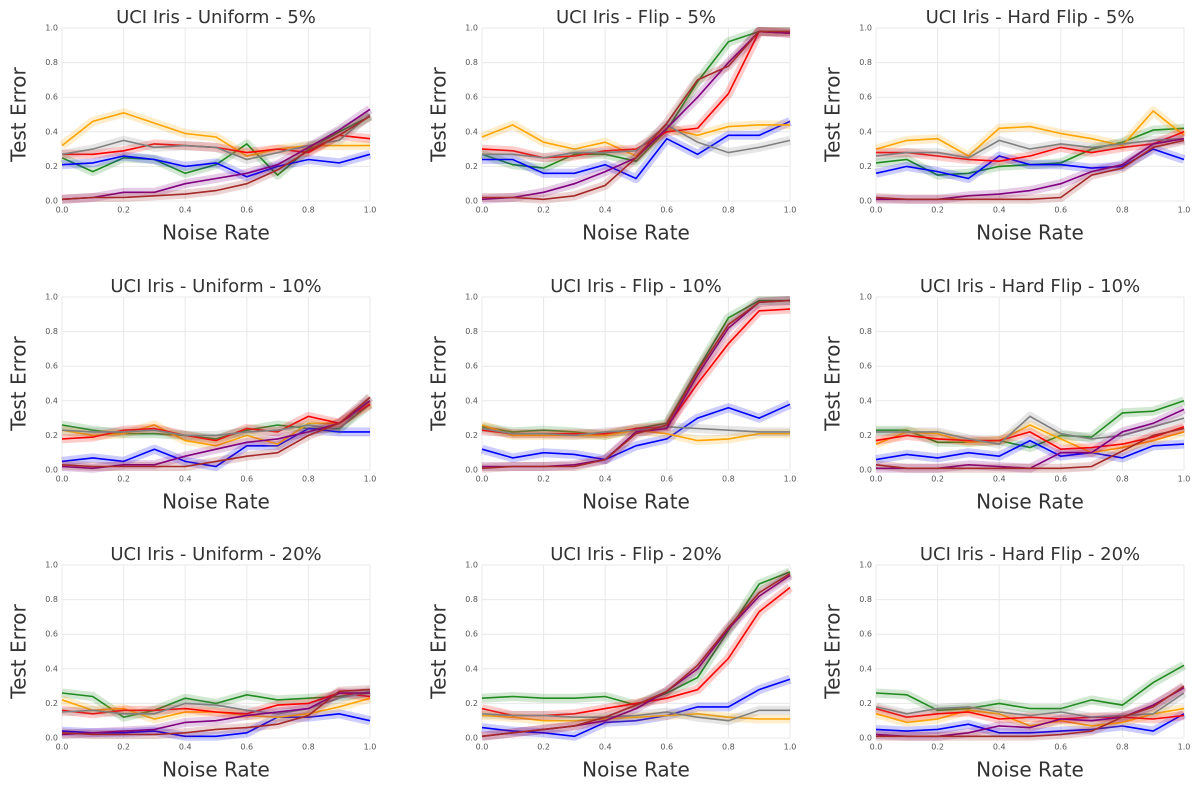 The height and width of the screenshot is (786, 1198). Describe the element at coordinates (1030, 286) in the screenshot. I see `chart-title: UCI Iris - Hard Flip - 10%` at that location.